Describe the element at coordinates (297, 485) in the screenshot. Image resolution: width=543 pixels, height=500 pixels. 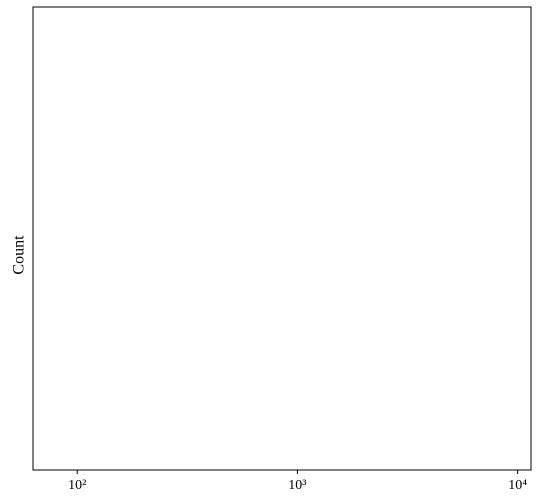
I see `x-tick-label: 10³` at that location.